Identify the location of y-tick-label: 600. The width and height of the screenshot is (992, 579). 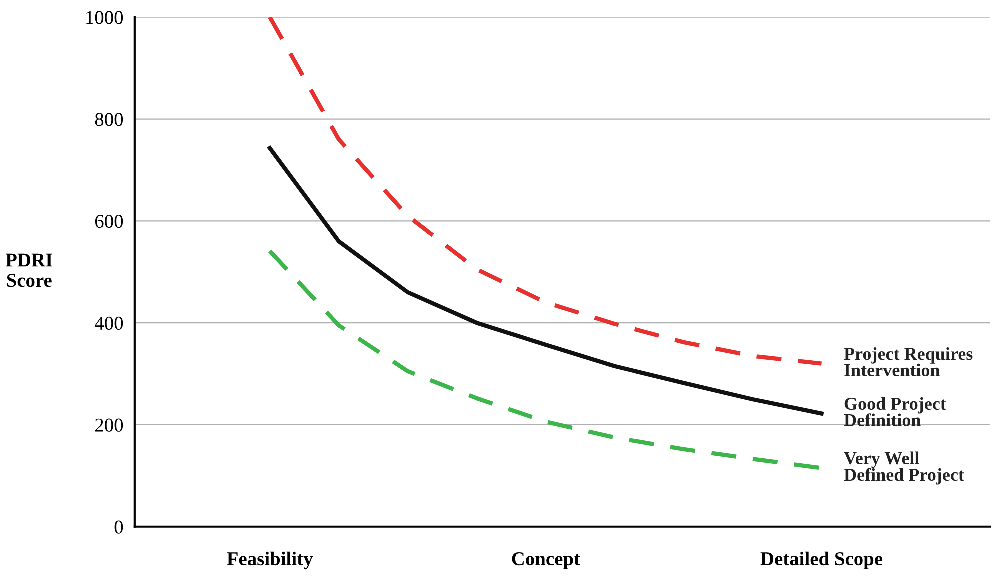
(109, 221).